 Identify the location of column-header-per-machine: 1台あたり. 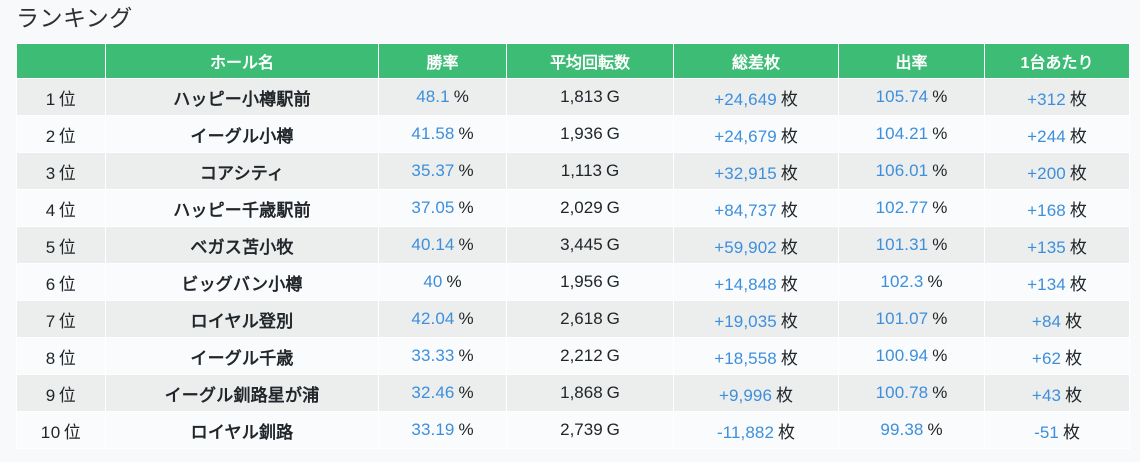
(1057, 61).